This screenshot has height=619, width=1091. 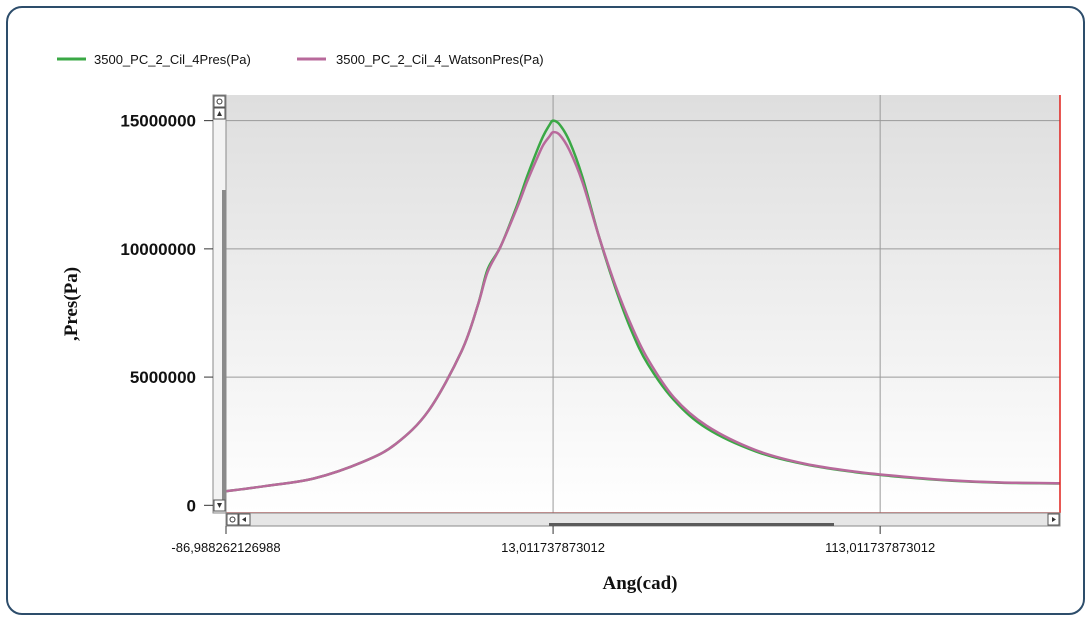 I want to click on reset-zoom-icon, so click(x=219, y=101).